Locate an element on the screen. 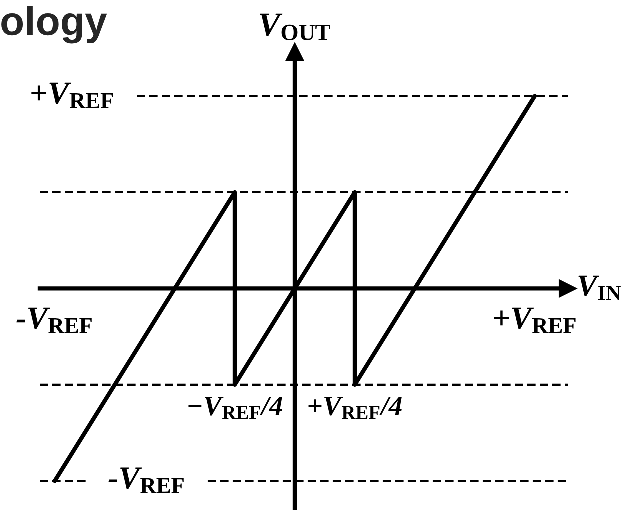 The image size is (626, 510). x-tick-label: −V$_{REF}$/4 is located at coordinates (235, 408).